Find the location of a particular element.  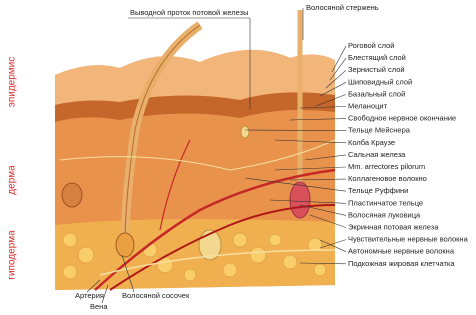

right-label: Свободное нервное окончание is located at coordinates (402, 118).